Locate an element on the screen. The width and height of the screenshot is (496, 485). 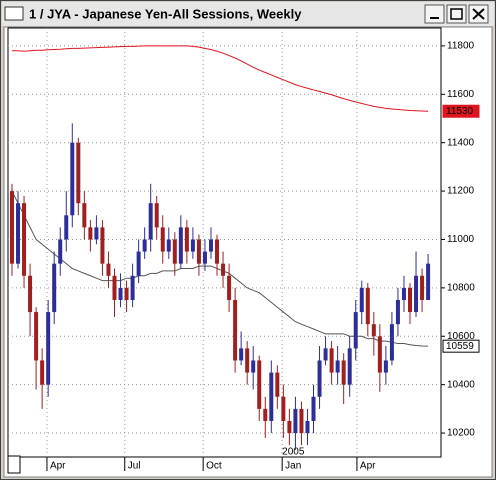
app-icon is located at coordinates (14, 13).